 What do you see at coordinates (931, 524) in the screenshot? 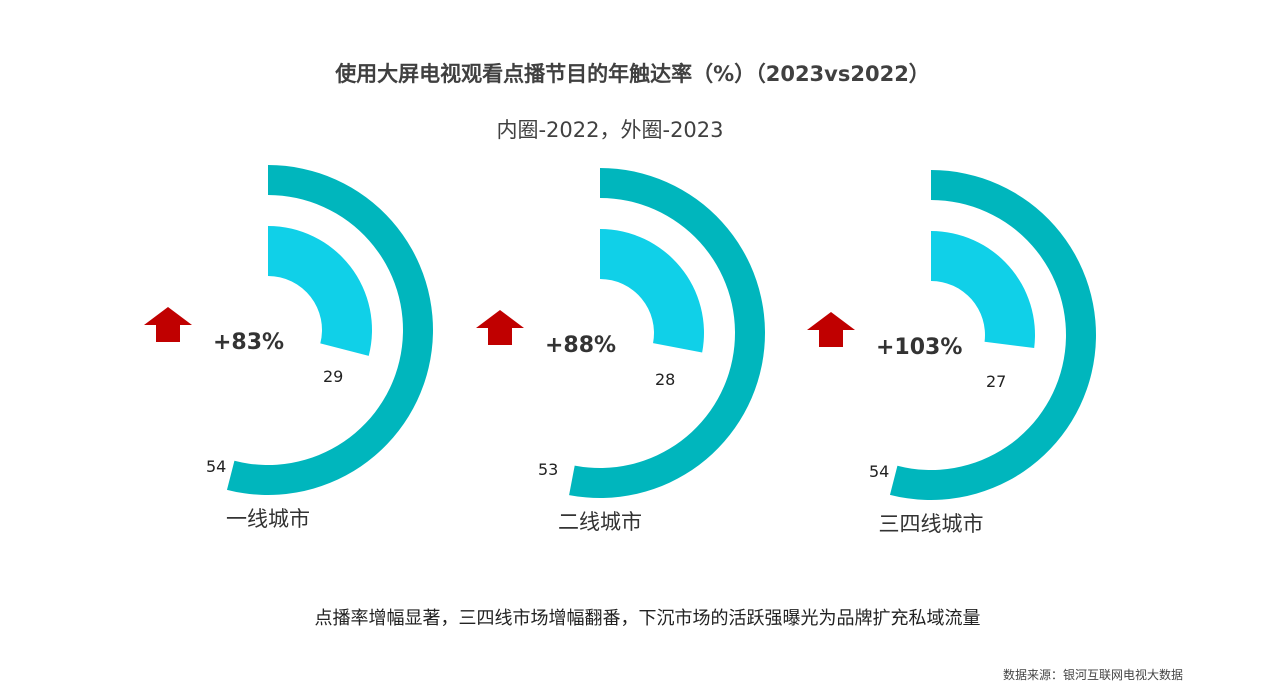
I see `city-tier-label: 三四线城市` at bounding box center [931, 524].